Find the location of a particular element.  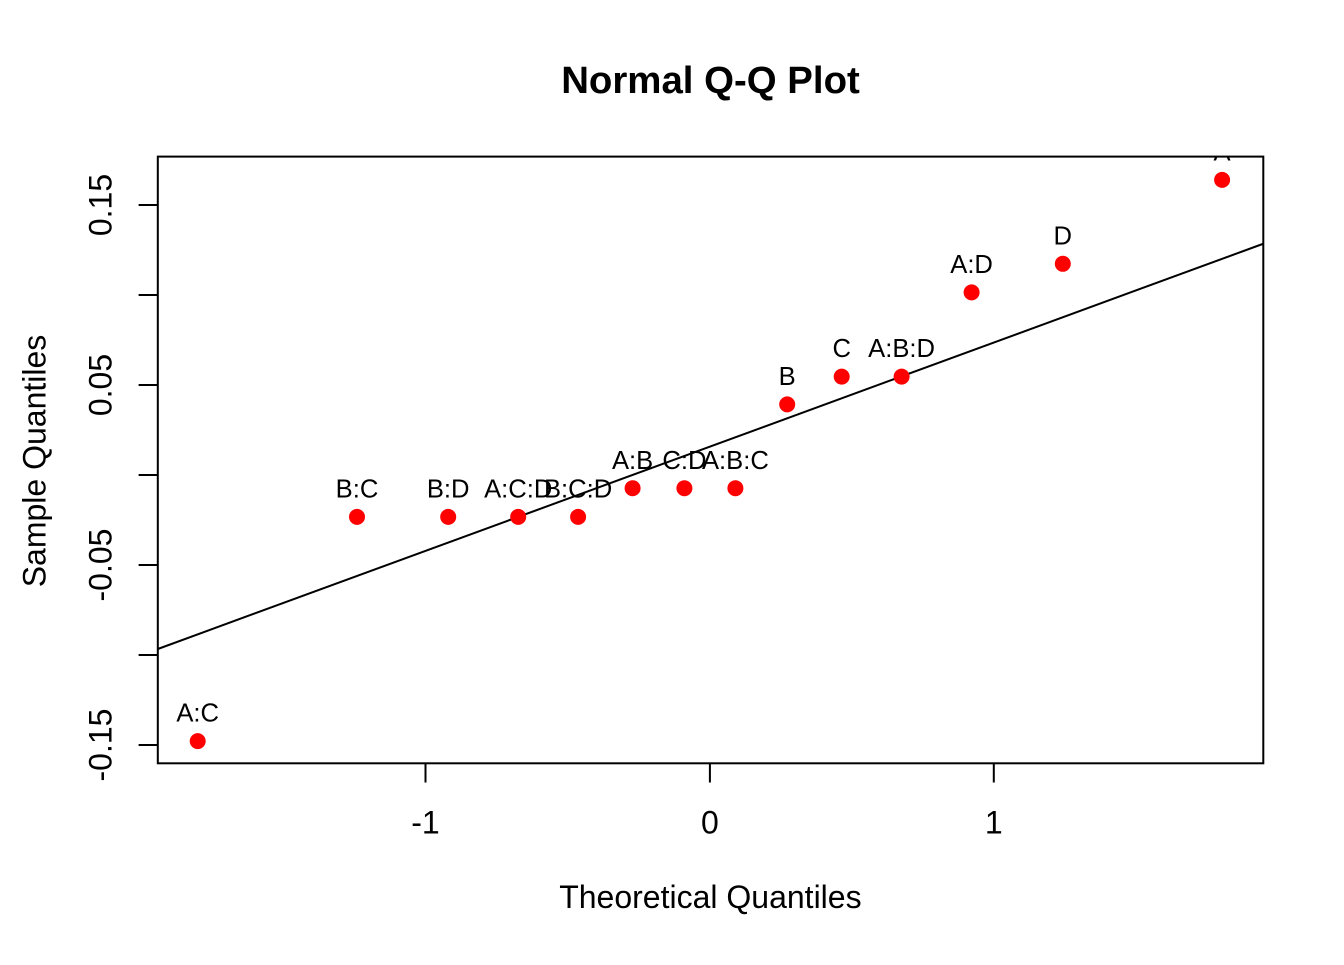

svg-text: 0.05 is located at coordinates (100, 385).